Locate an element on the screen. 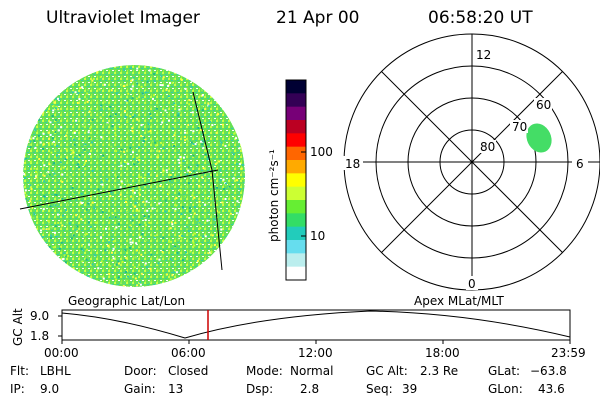  timeline-right-title: Apex MLat/MLT is located at coordinates (459, 301).